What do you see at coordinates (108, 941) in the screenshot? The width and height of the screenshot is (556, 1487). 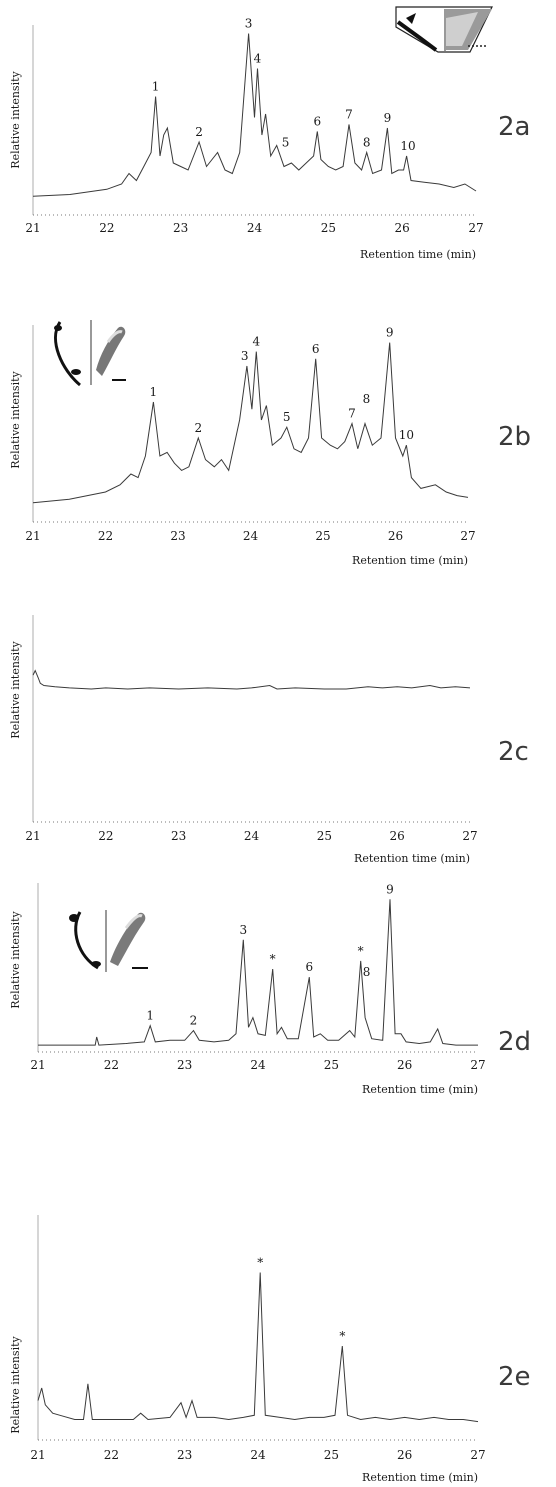 I see `sherd-illustration-2d` at bounding box center [108, 941].